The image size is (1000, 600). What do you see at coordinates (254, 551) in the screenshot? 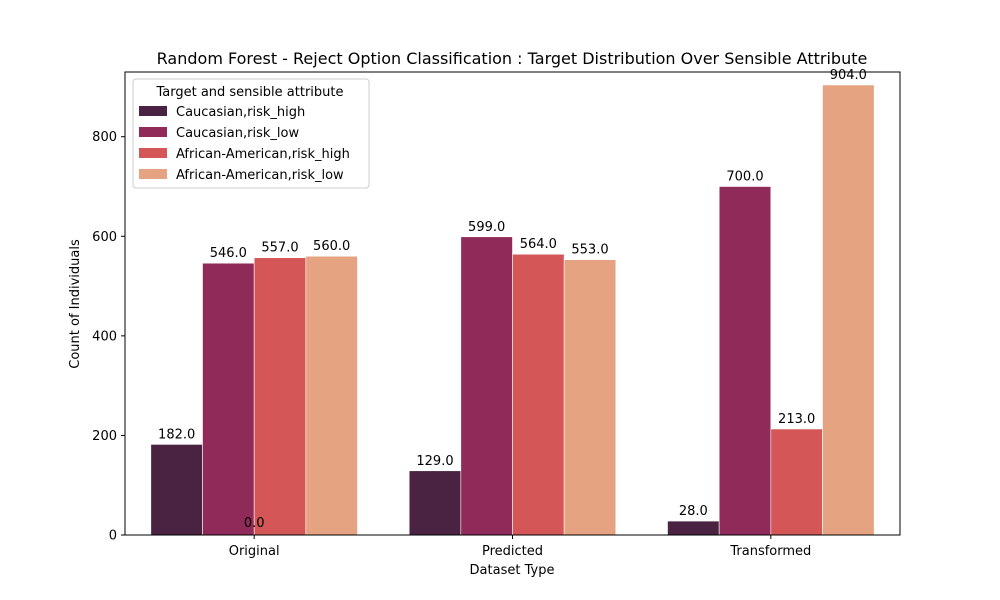
I see `x-tick-label: Original` at bounding box center [254, 551].